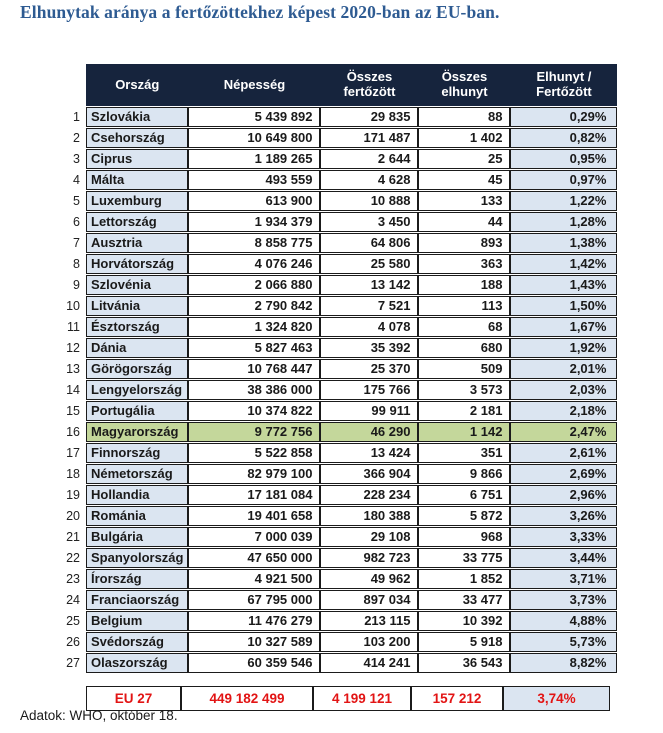 The height and width of the screenshot is (733, 663). I want to click on column-header-country: Ország, so click(137, 85).